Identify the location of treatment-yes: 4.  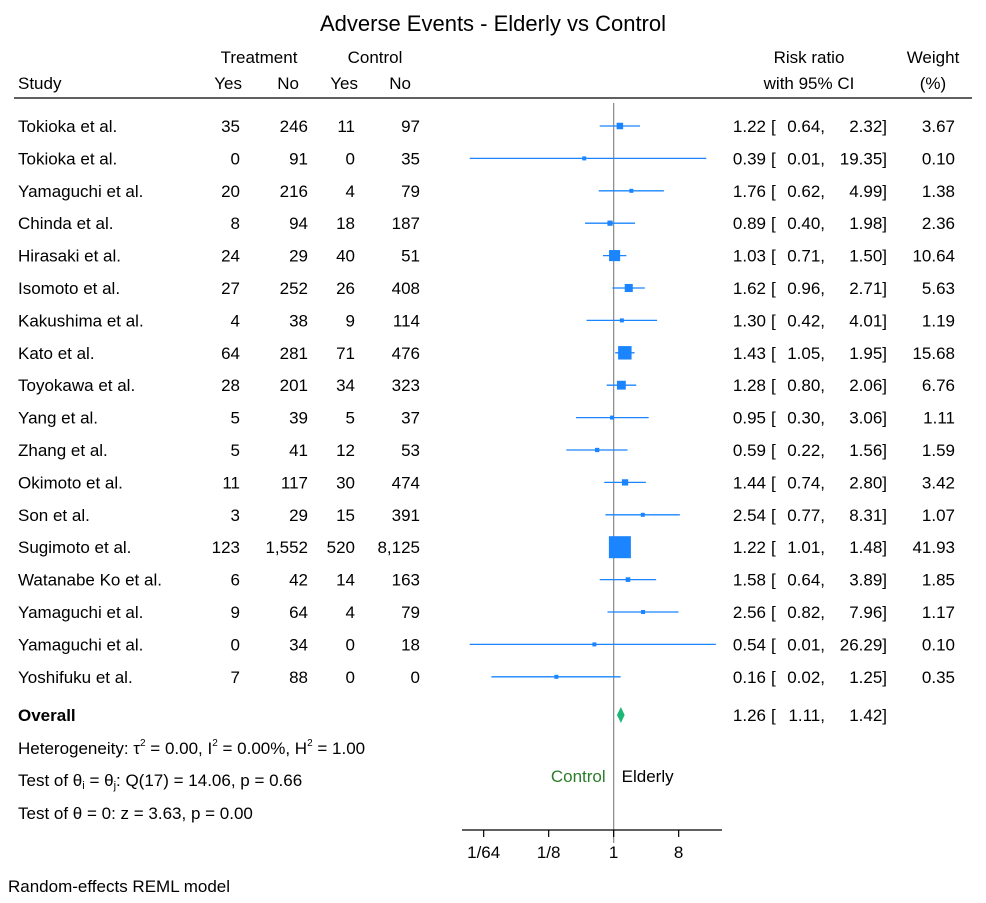
(235, 320).